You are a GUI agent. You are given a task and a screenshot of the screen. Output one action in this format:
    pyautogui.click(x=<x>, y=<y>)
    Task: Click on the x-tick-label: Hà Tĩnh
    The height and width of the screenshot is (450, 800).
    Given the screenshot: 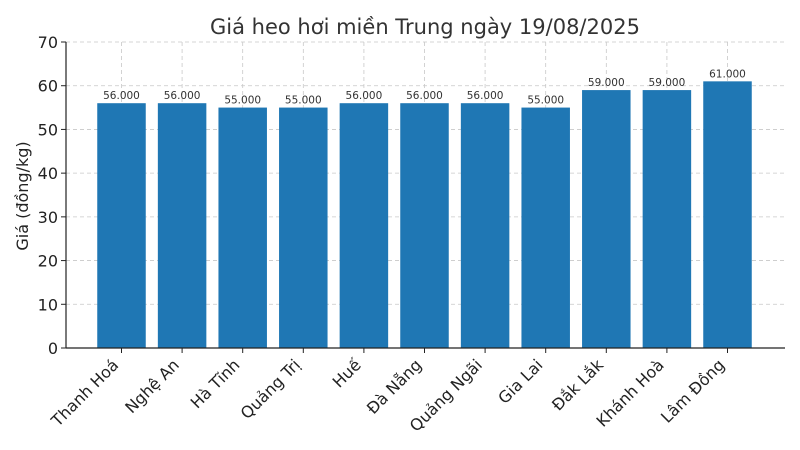 What is the action you would take?
    pyautogui.click(x=215, y=383)
    